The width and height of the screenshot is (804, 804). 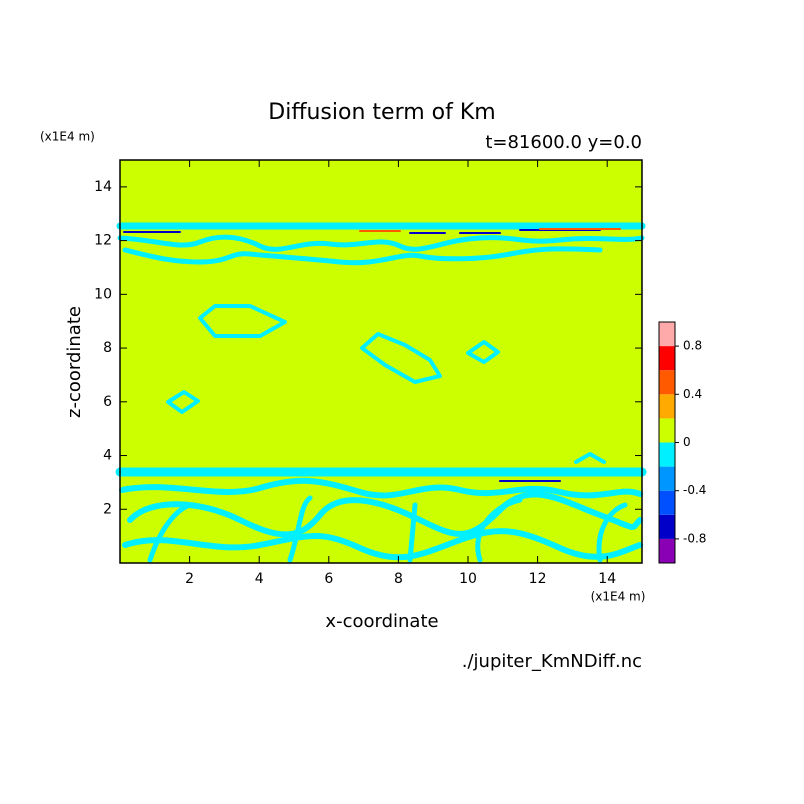 What do you see at coordinates (107, 348) in the screenshot?
I see `y-tick-label: 8` at bounding box center [107, 348].